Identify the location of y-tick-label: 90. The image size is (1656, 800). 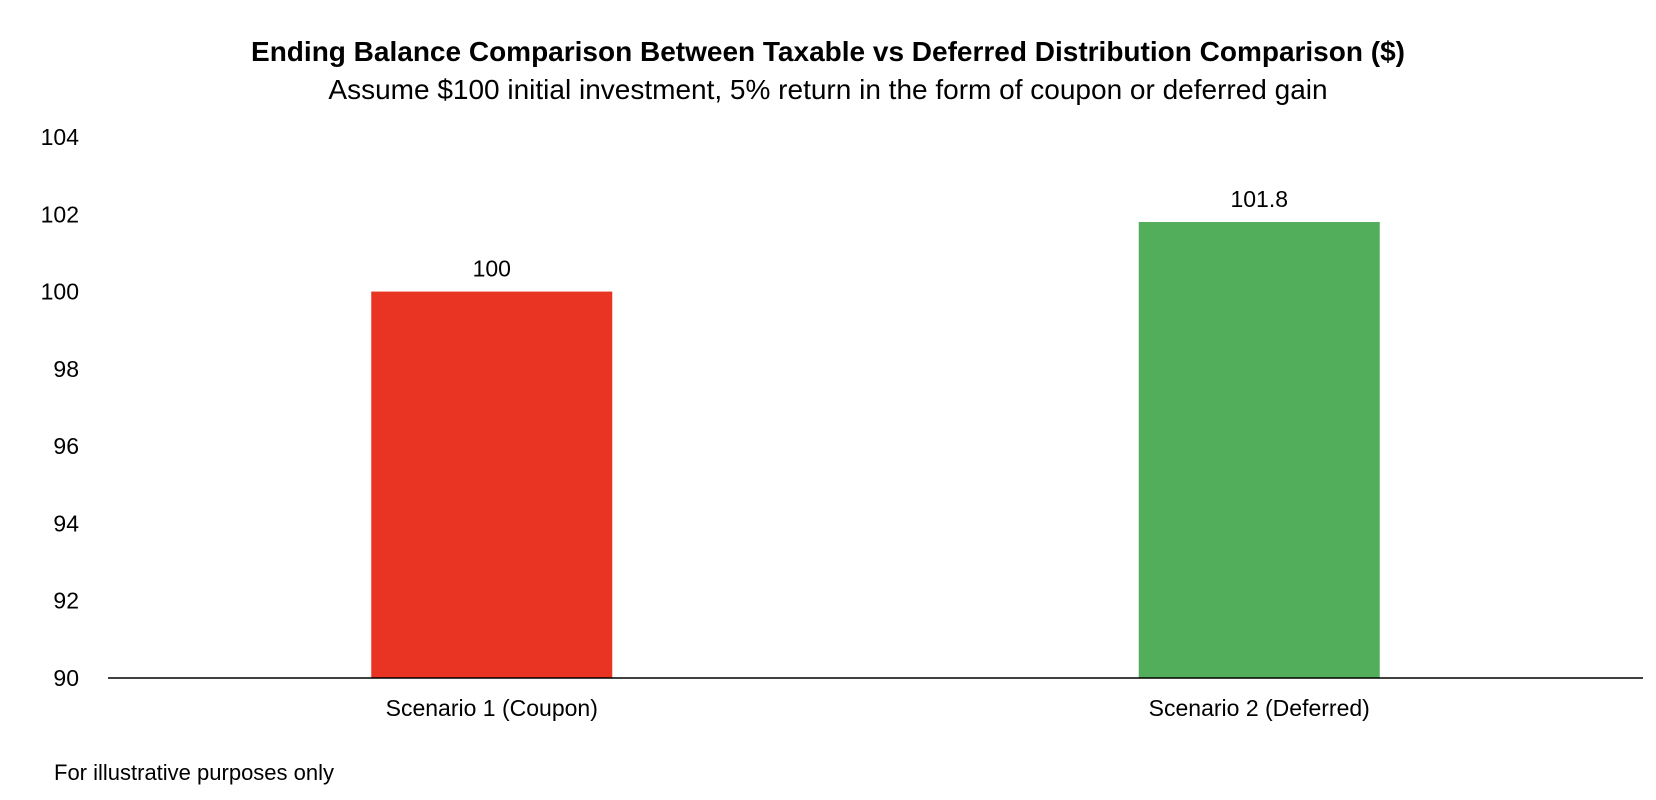
(66, 678).